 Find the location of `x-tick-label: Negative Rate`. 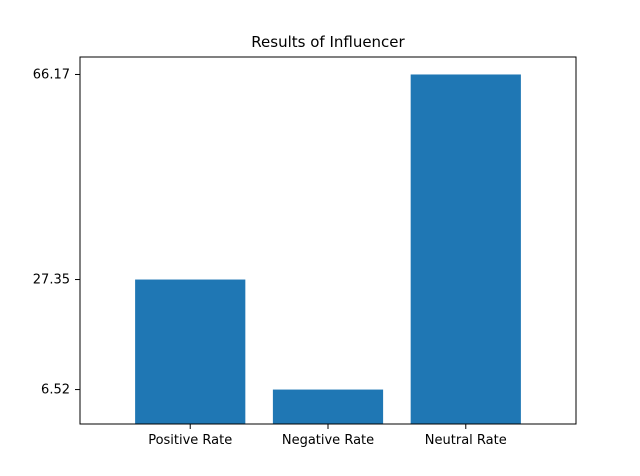

x-tick-label: Negative Rate is located at coordinates (328, 440).